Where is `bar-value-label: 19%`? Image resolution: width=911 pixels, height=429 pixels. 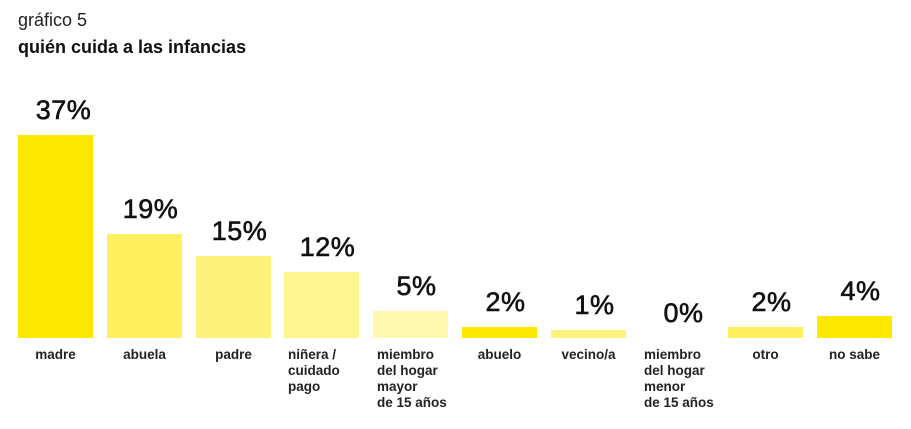 bar-value-label: 19% is located at coordinates (150, 209).